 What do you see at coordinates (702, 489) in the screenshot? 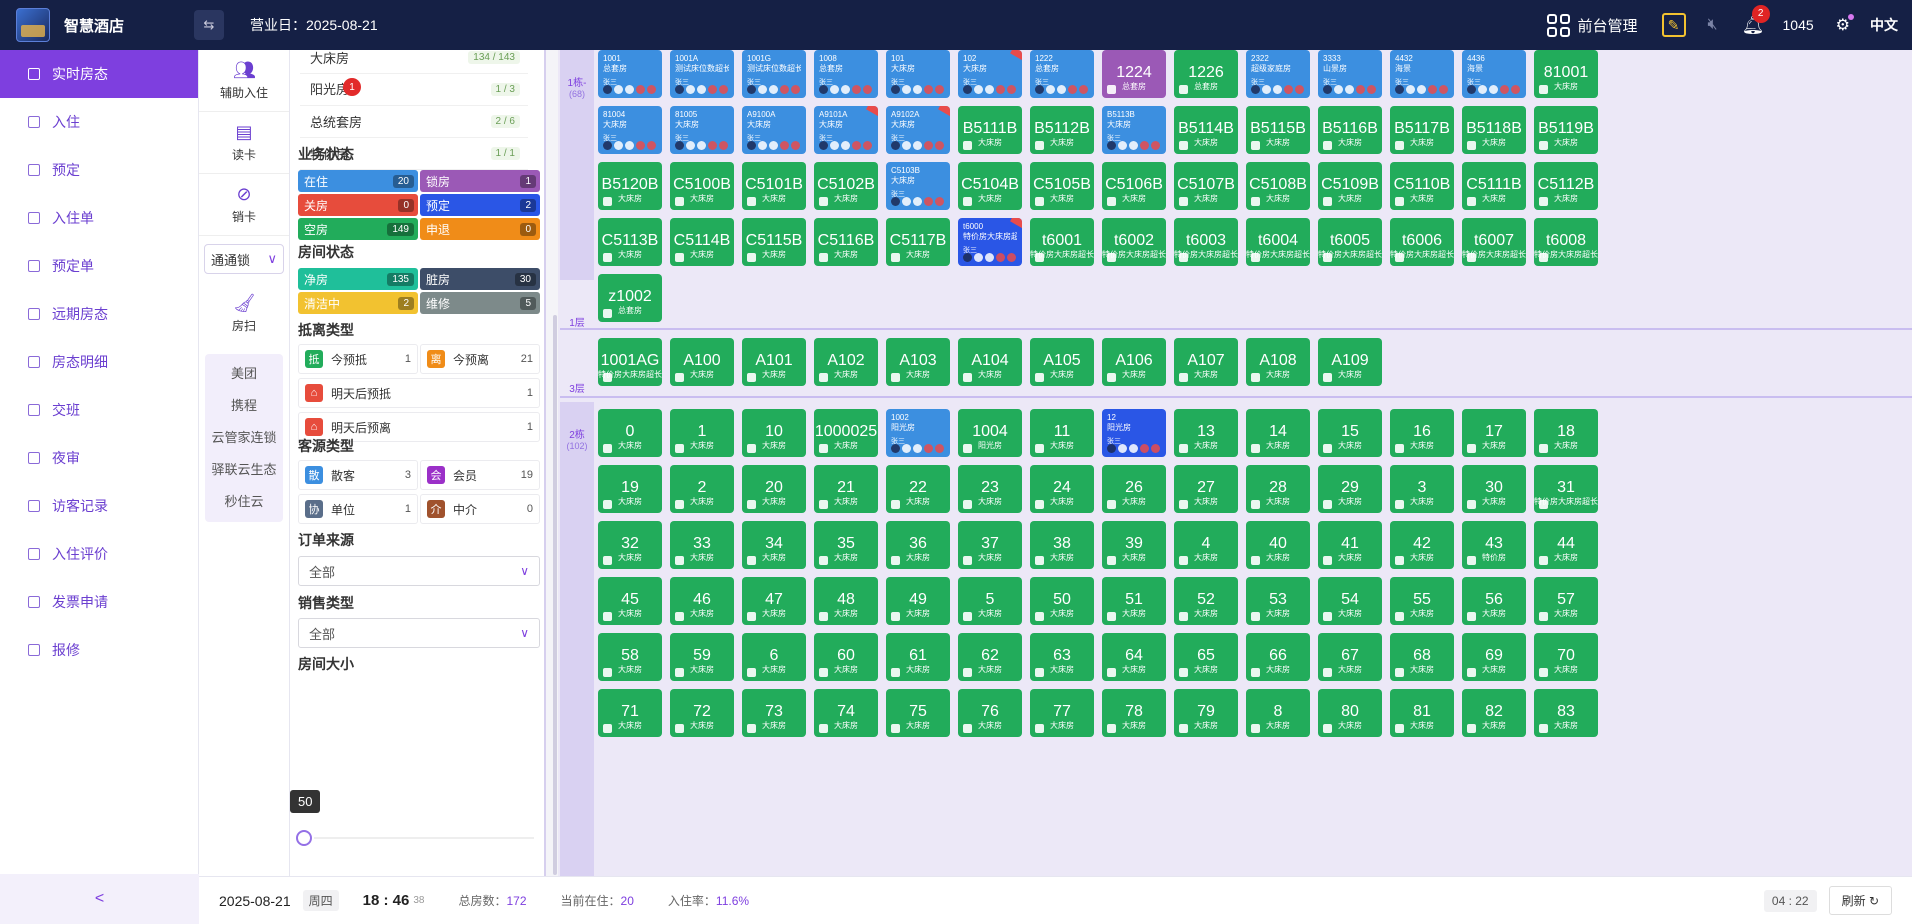
I see `room-card: 2 大床房` at bounding box center [702, 489].